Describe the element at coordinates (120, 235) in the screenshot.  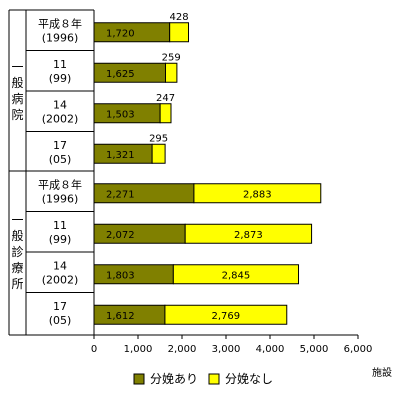
I see `value-label-with-delivery: 2,072` at that location.